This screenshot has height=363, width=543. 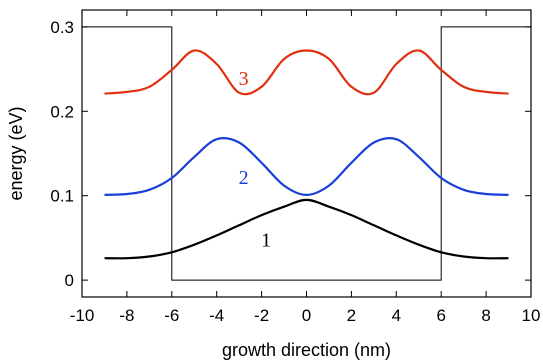 I want to click on curve-label-3: 3, so click(x=244, y=79).